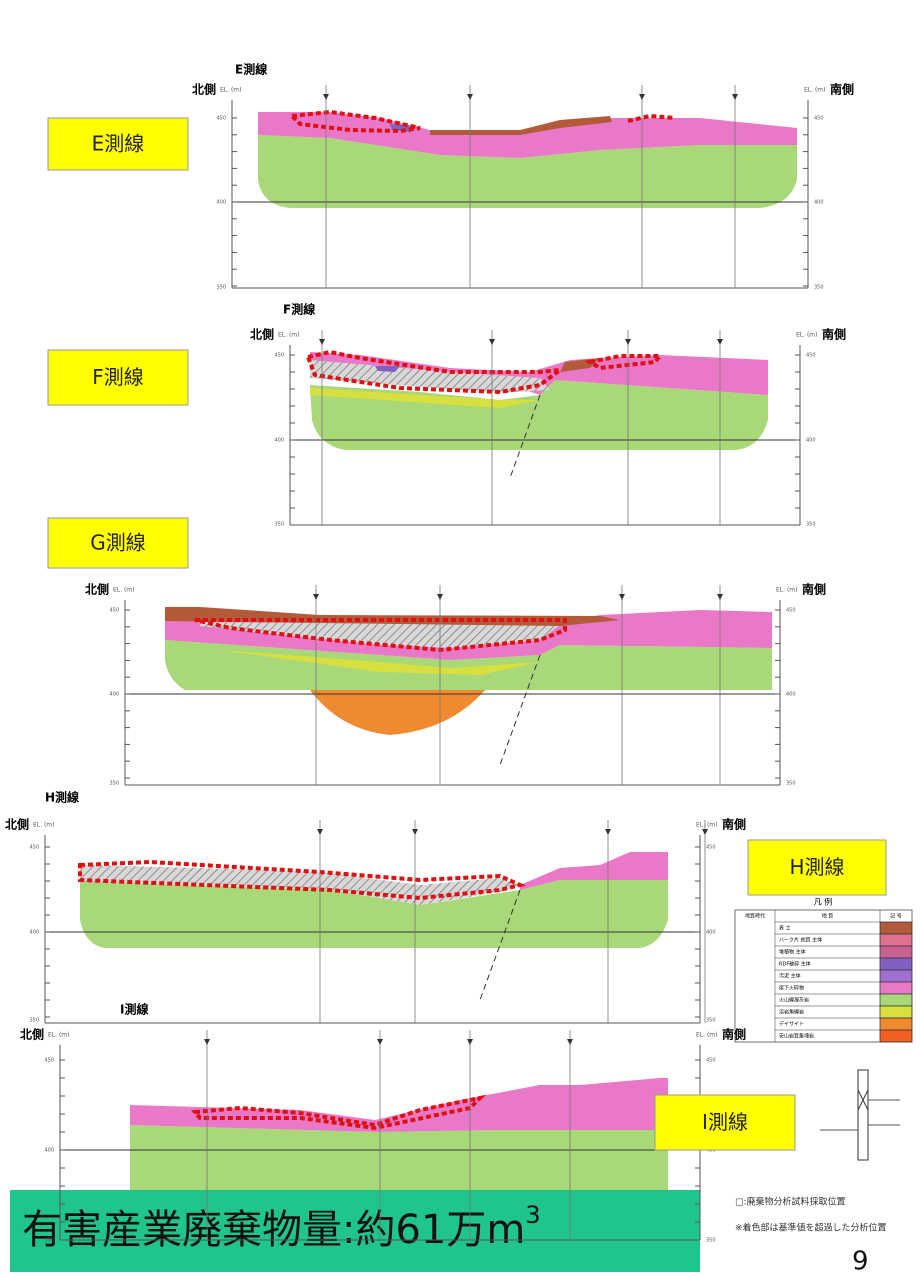  Describe the element at coordinates (281, 1227) in the screenshot. I see `banner-text: 有害産業廃棄物量:約61万m3` at that location.